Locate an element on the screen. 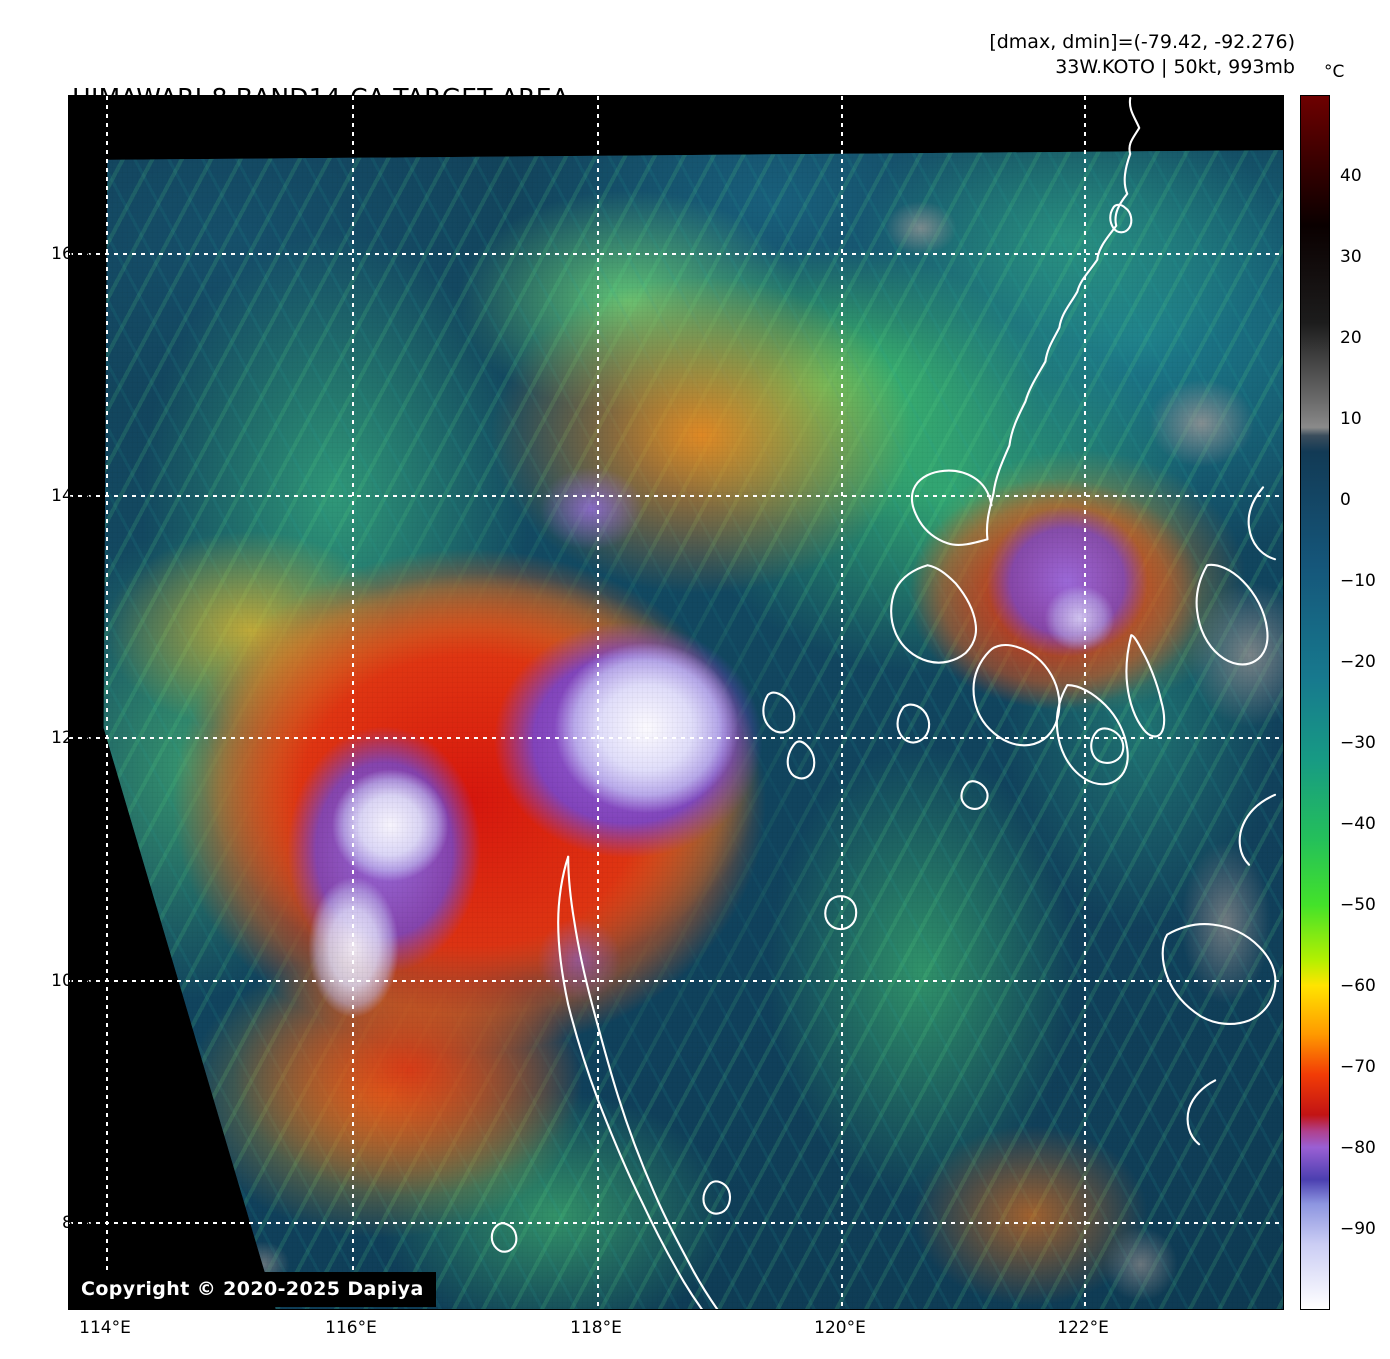 The width and height of the screenshot is (1390, 1359). colorbar is located at coordinates (1315, 702).